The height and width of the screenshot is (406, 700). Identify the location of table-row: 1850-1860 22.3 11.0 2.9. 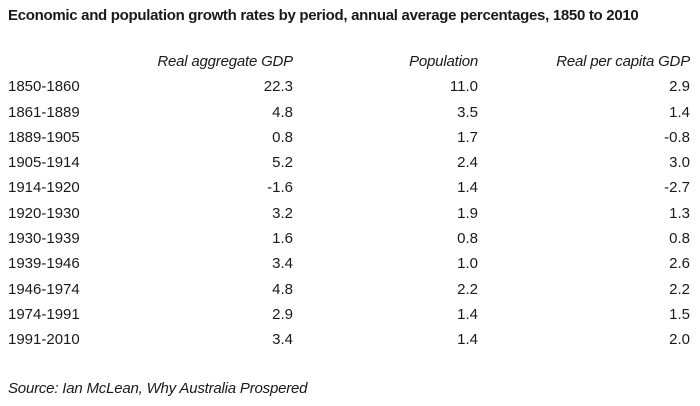
(349, 86).